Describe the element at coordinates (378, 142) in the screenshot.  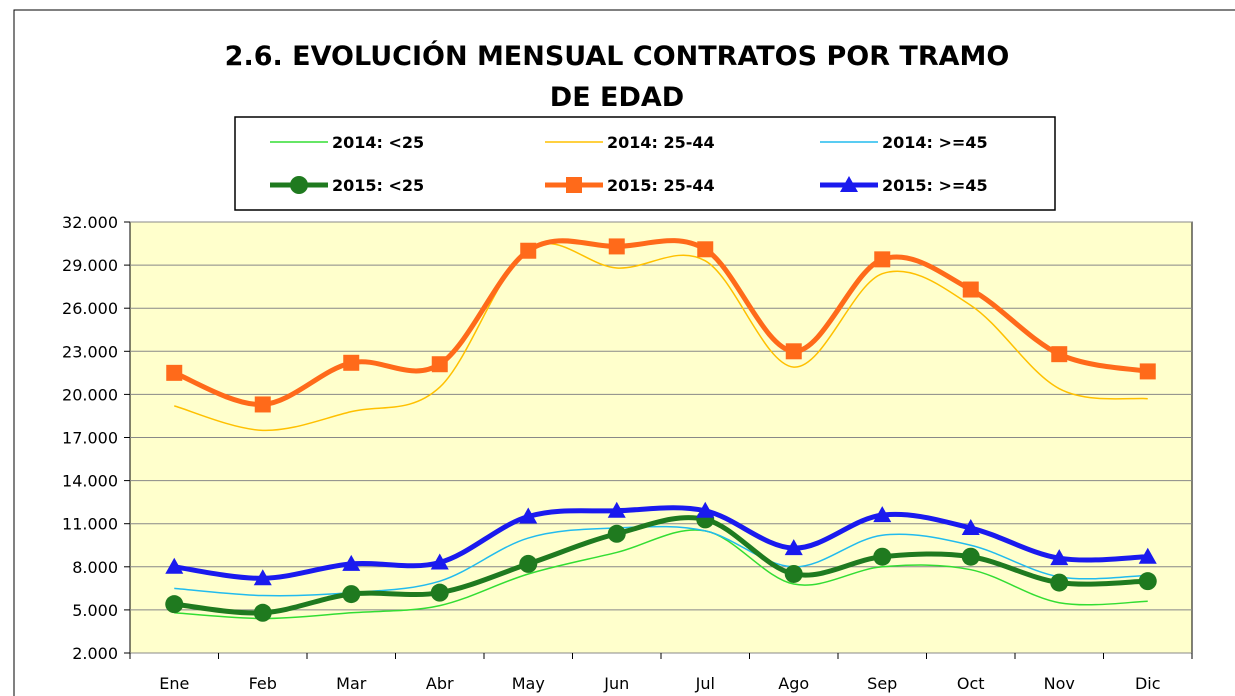
I see `legend-label: 2014: <25` at that location.